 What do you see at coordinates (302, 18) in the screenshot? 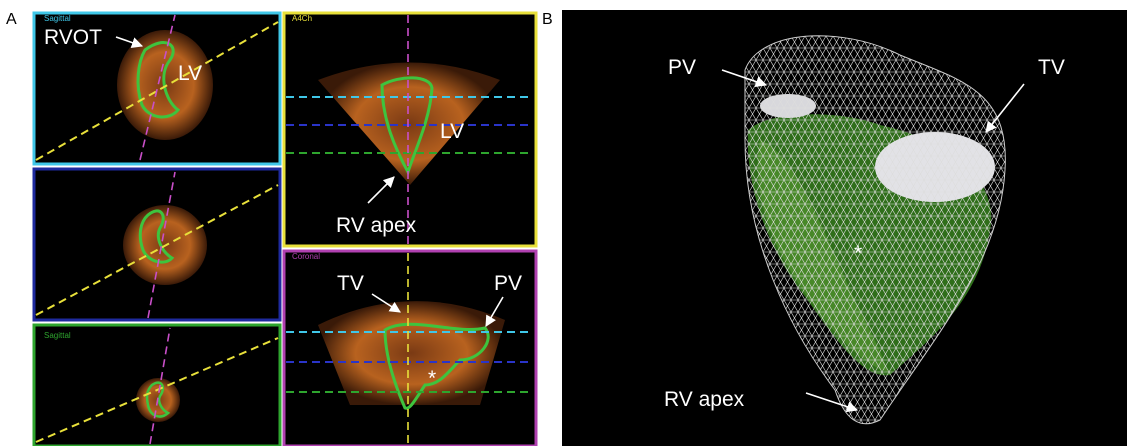
I see `view-title: A4Ch` at bounding box center [302, 18].